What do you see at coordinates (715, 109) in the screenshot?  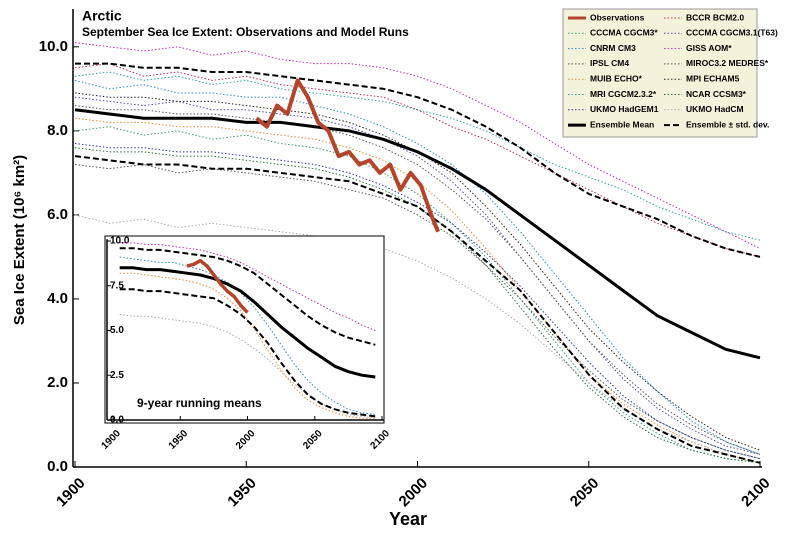 I see `legend-label: UKMO HadCM` at bounding box center [715, 109].